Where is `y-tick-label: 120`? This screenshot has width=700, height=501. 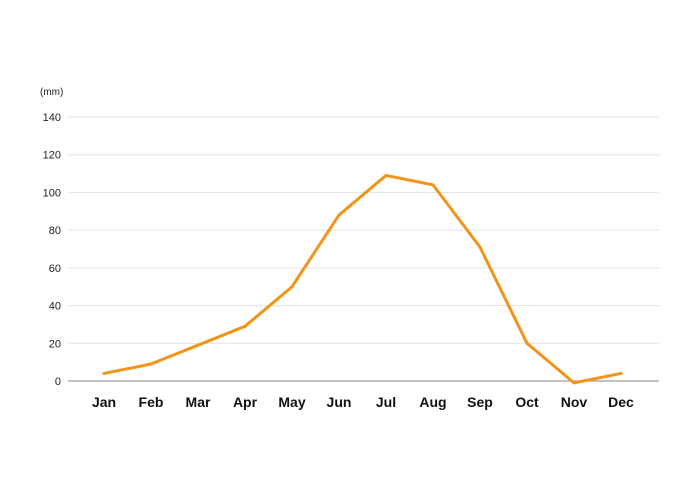
y-tick-label: 120 is located at coordinates (52, 156).